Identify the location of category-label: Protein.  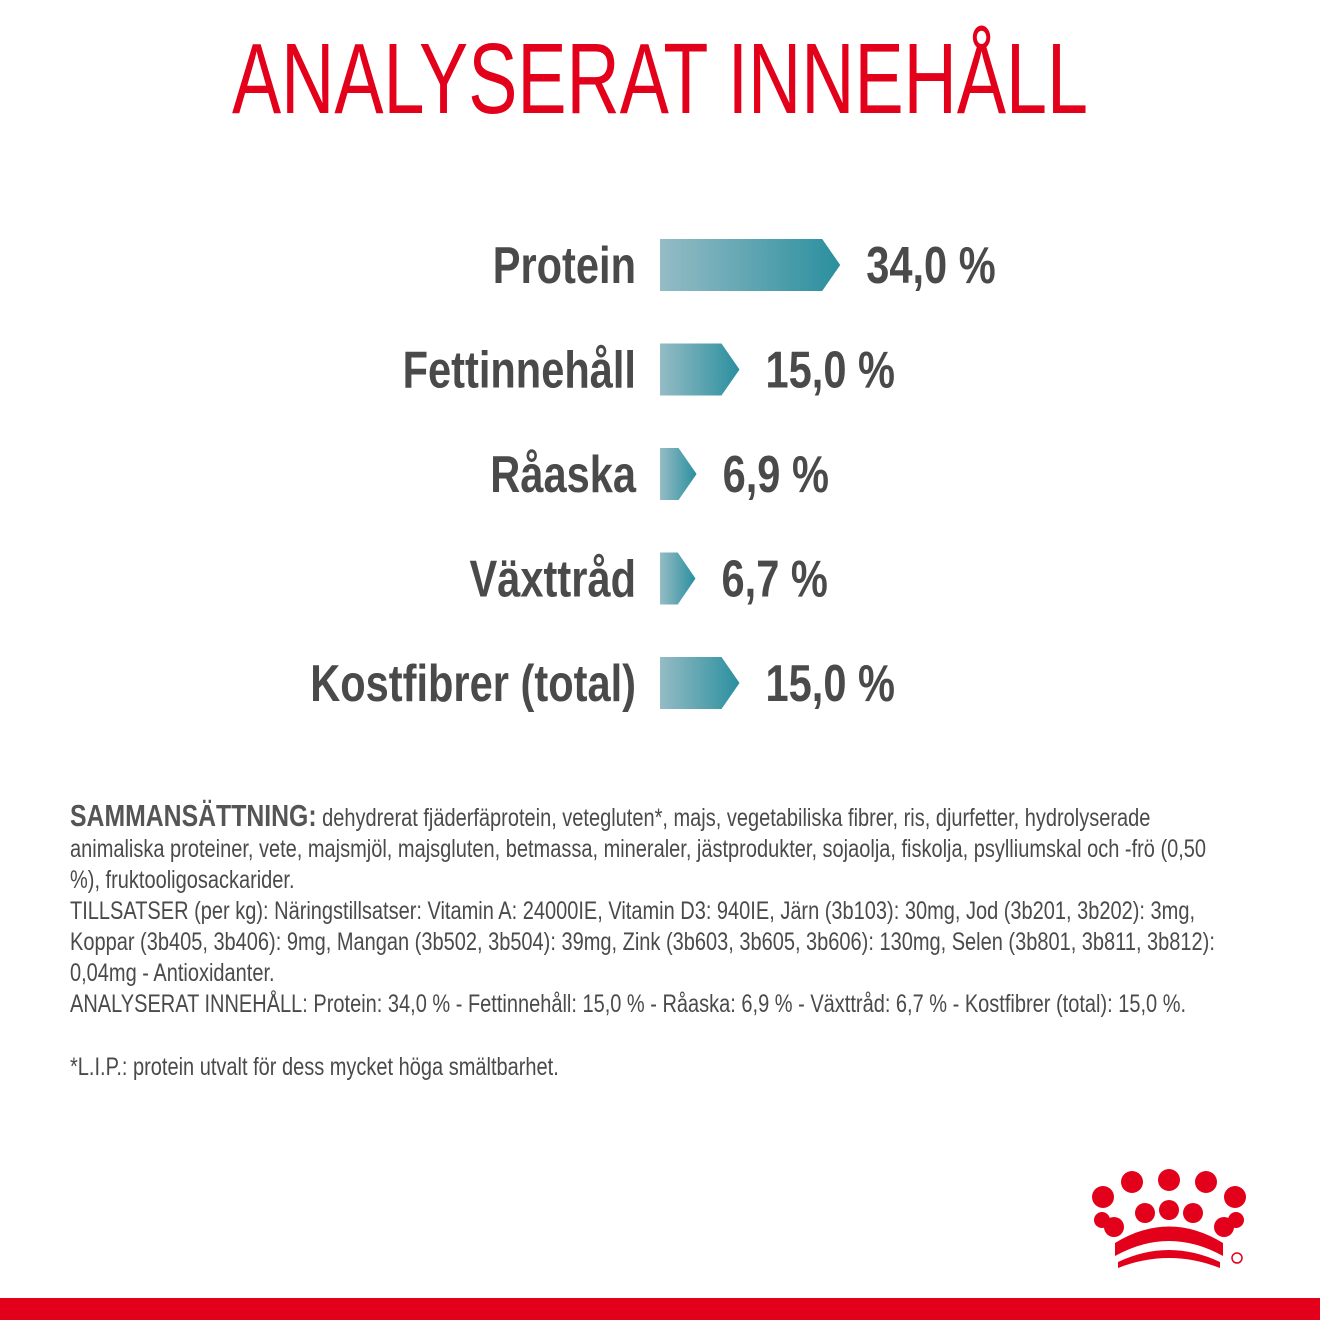
(564, 265).